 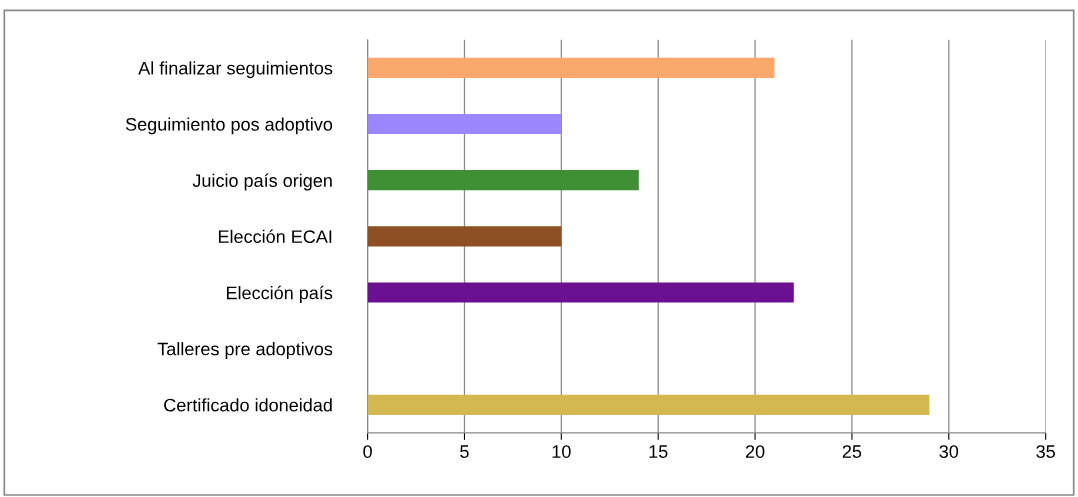 I want to click on y-tick-label: Seguimiento pos adoptivo, so click(x=229, y=126).